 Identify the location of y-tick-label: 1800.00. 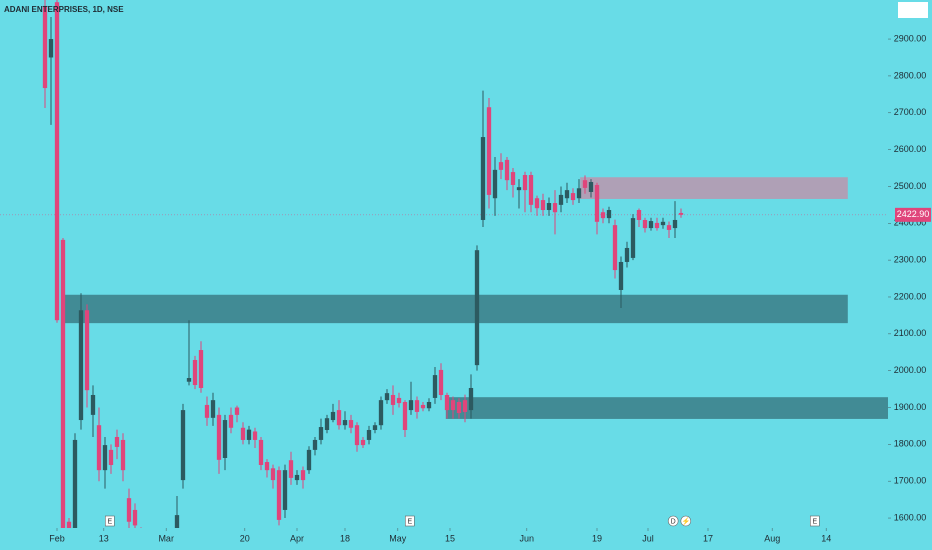
(910, 444).